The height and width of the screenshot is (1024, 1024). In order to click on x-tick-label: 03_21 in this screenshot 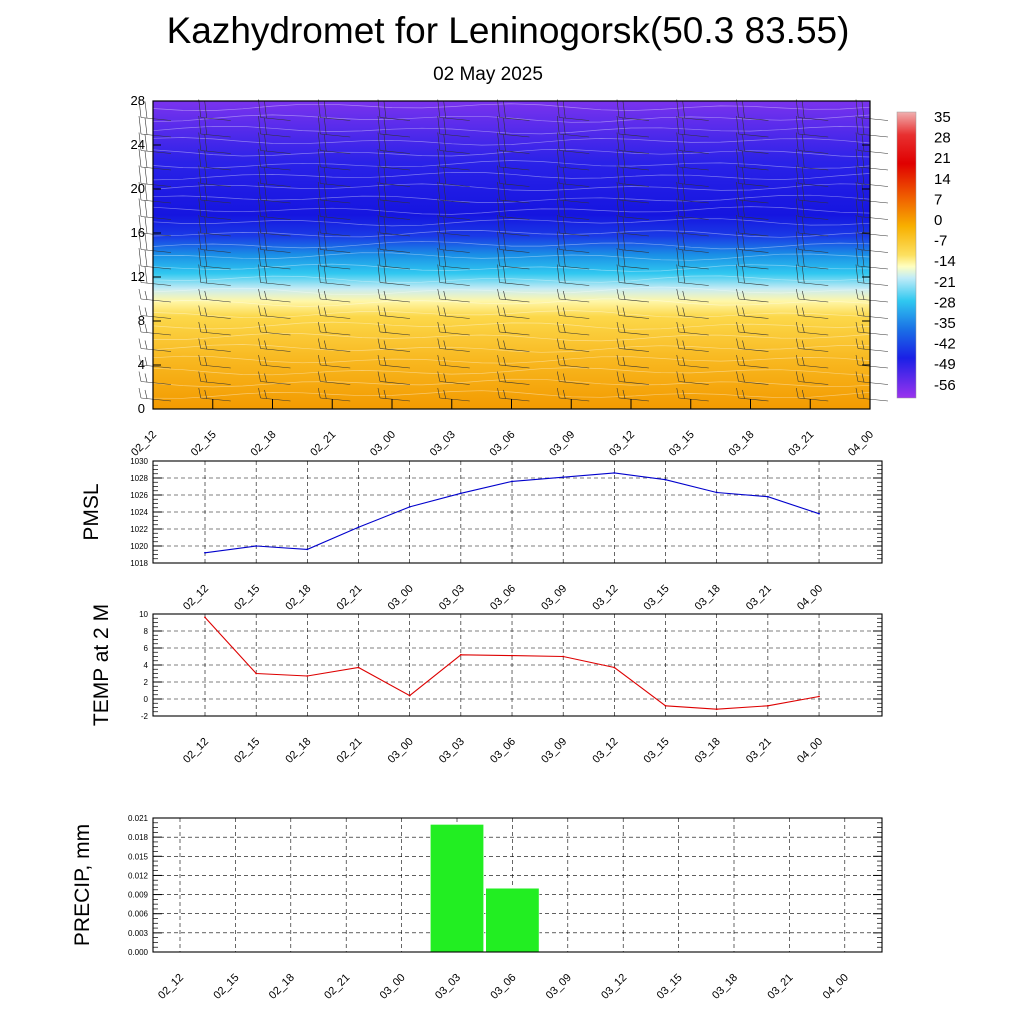, I will do `click(759, 598)`.